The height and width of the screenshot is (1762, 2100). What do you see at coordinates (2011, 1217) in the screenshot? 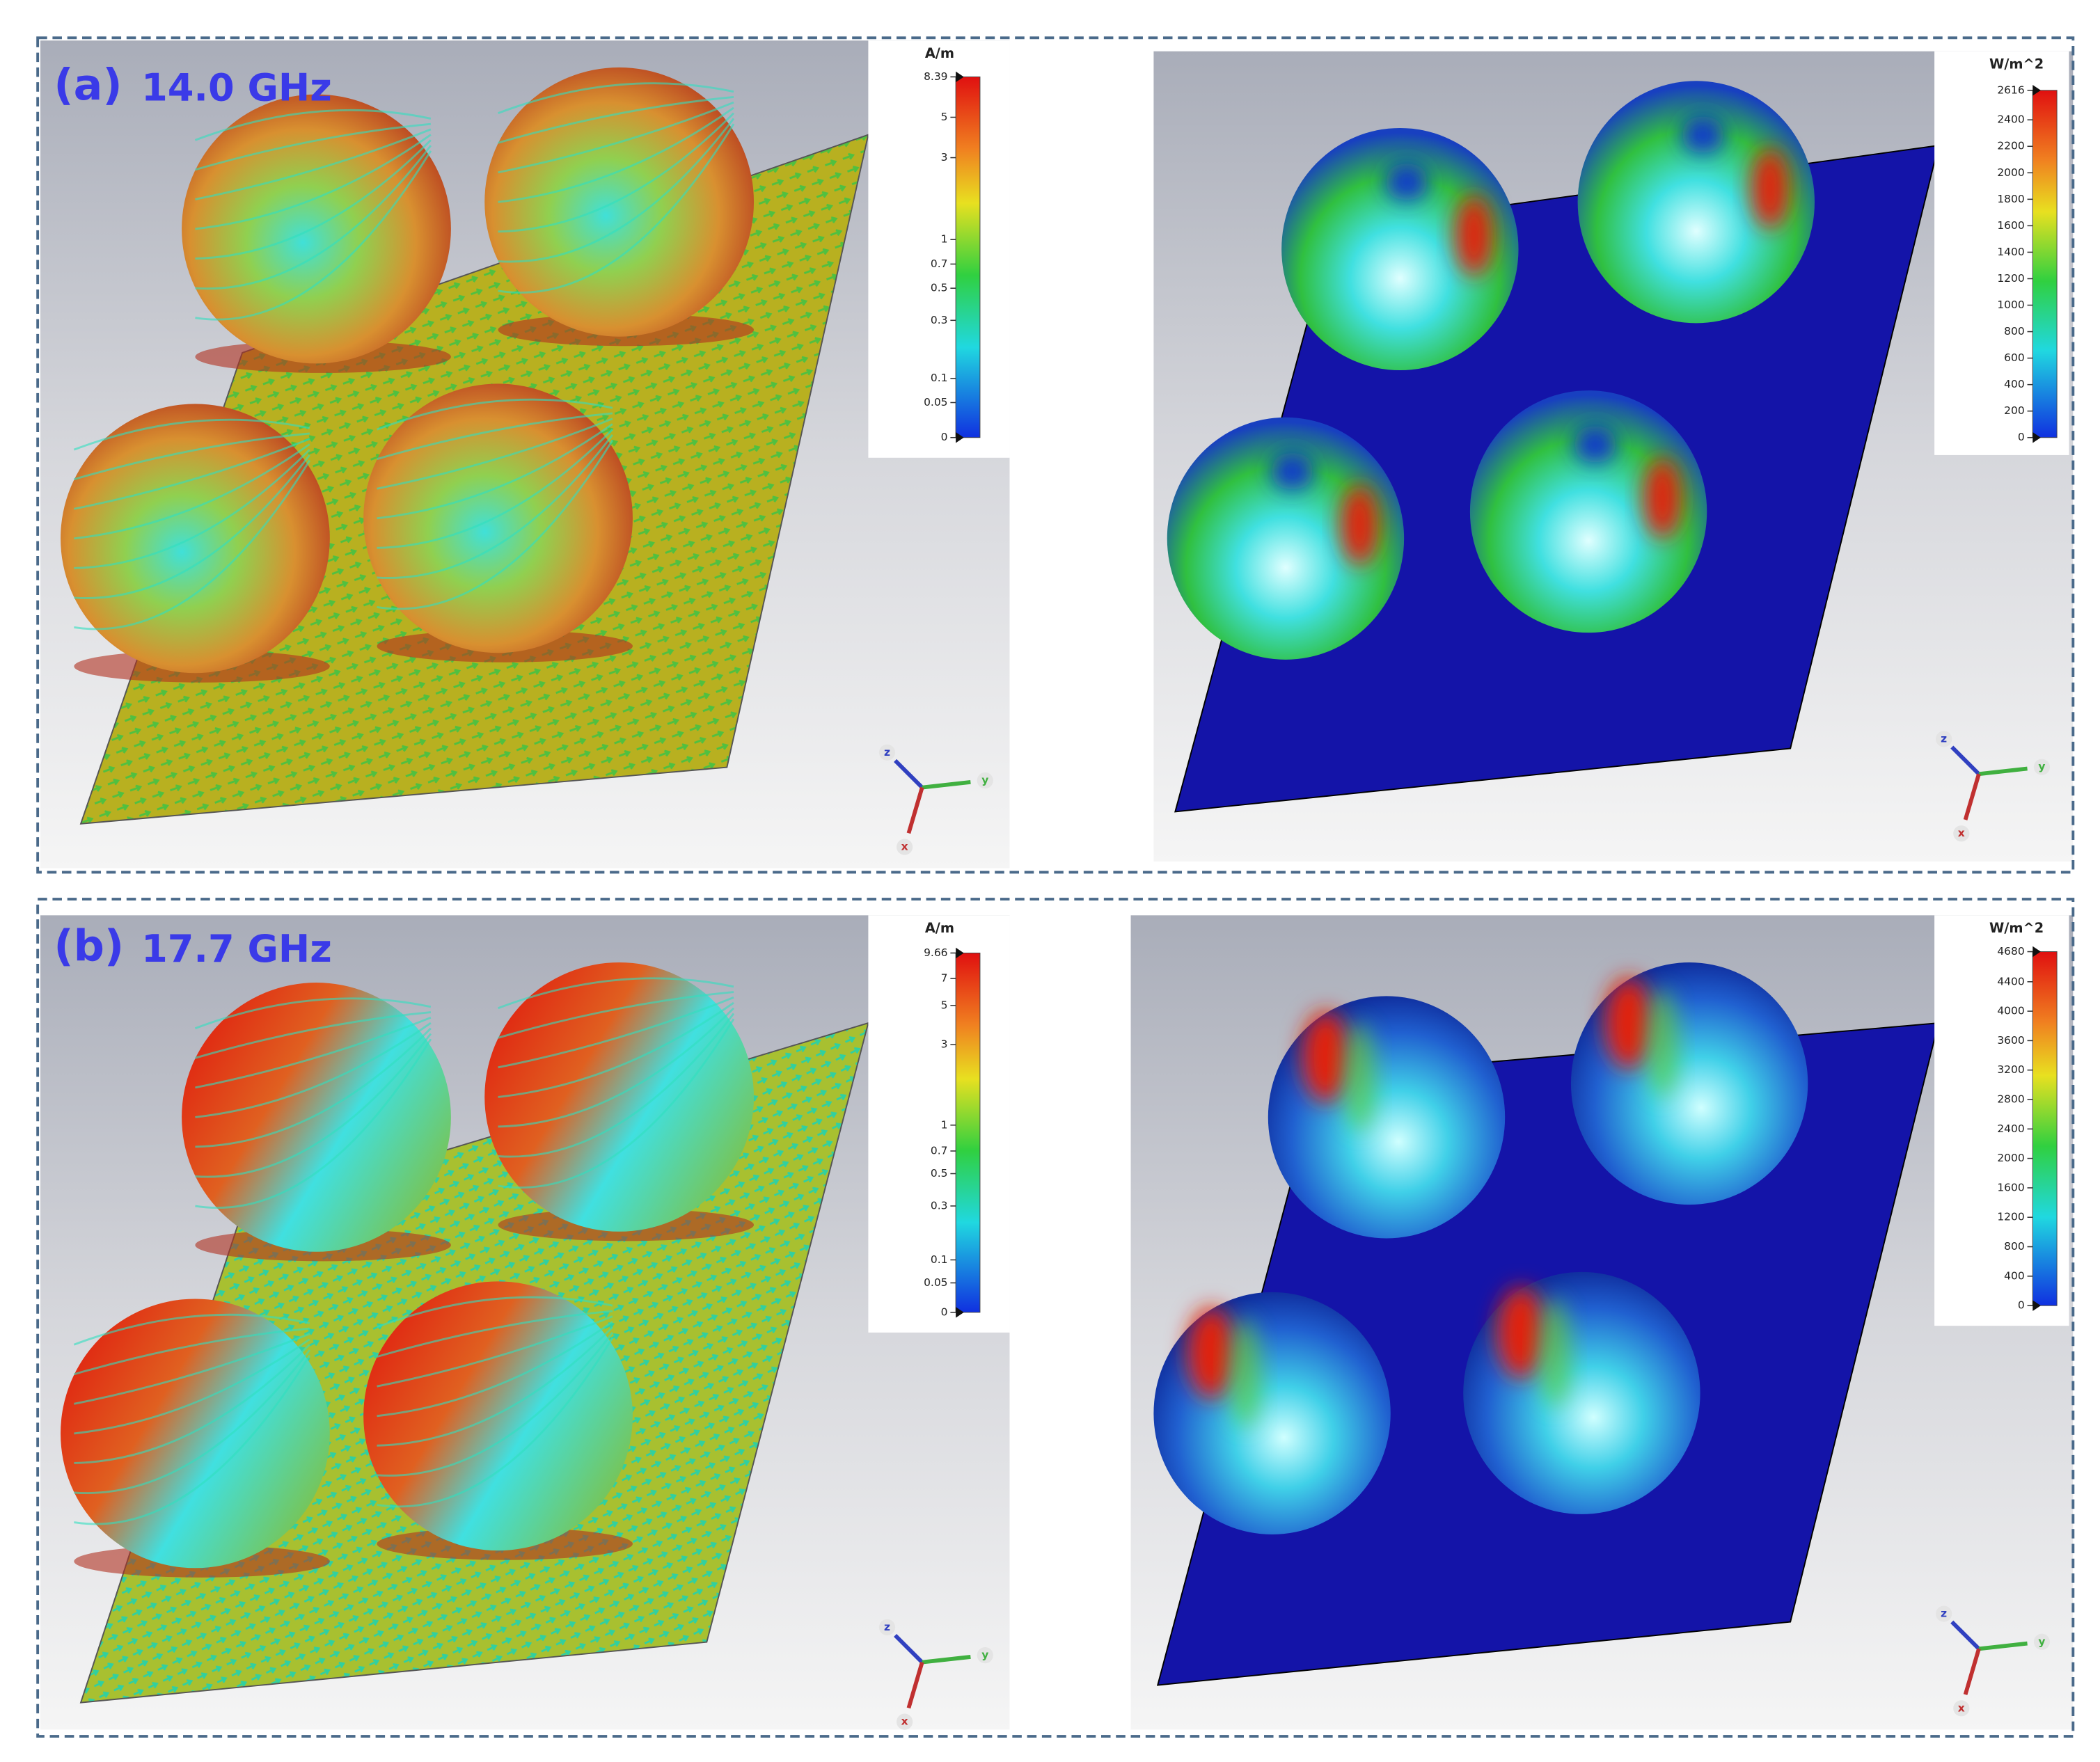
I see `colorbar-tick-label: 1200` at bounding box center [2011, 1217].